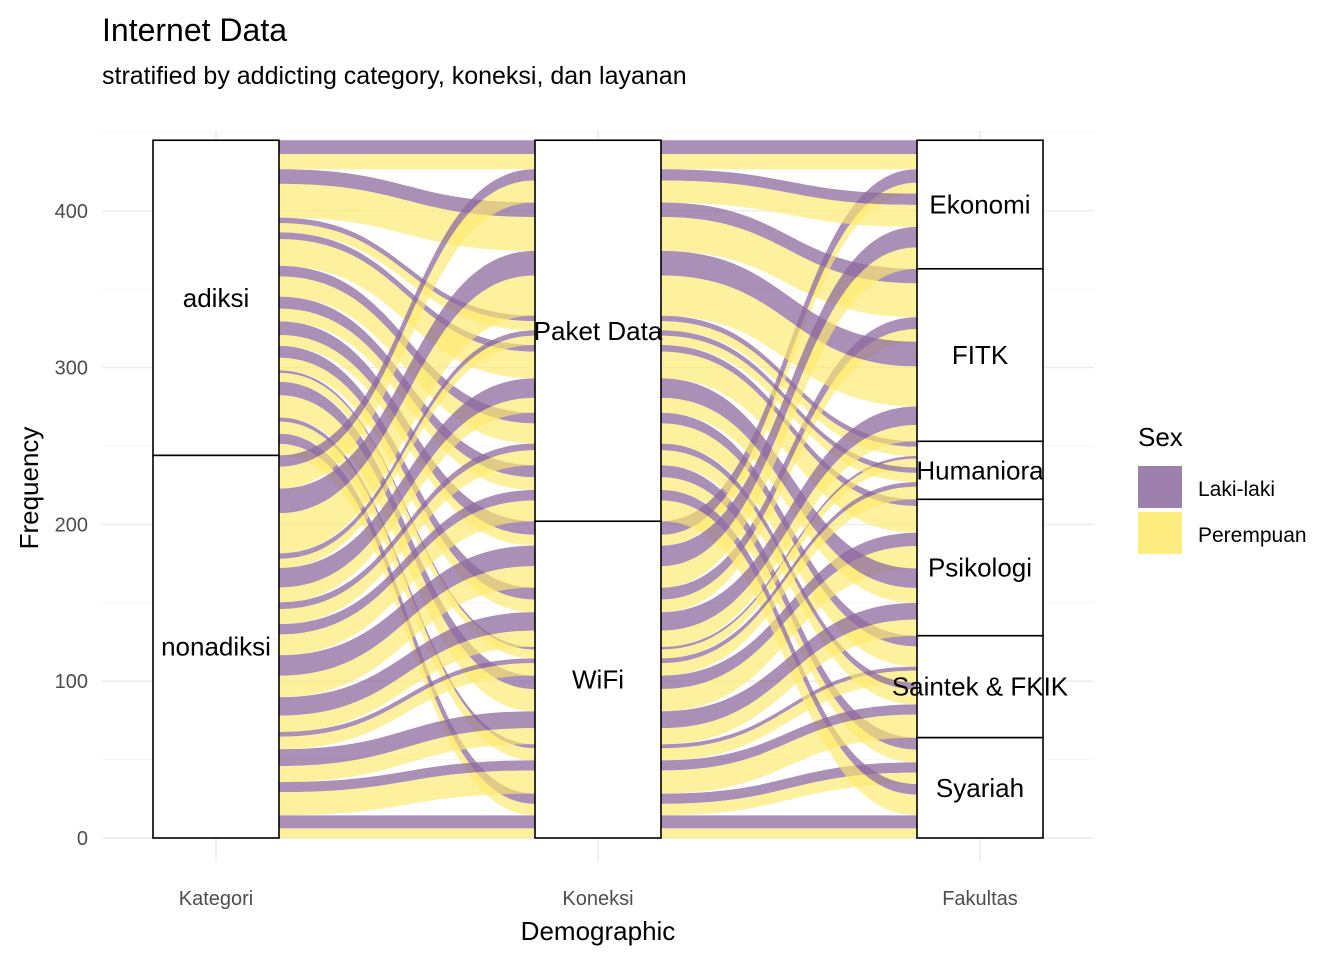 This screenshot has height=960, width=1344. I want to click on x-ticks: Kategori Koneksi Fakultas, so click(598, 899).